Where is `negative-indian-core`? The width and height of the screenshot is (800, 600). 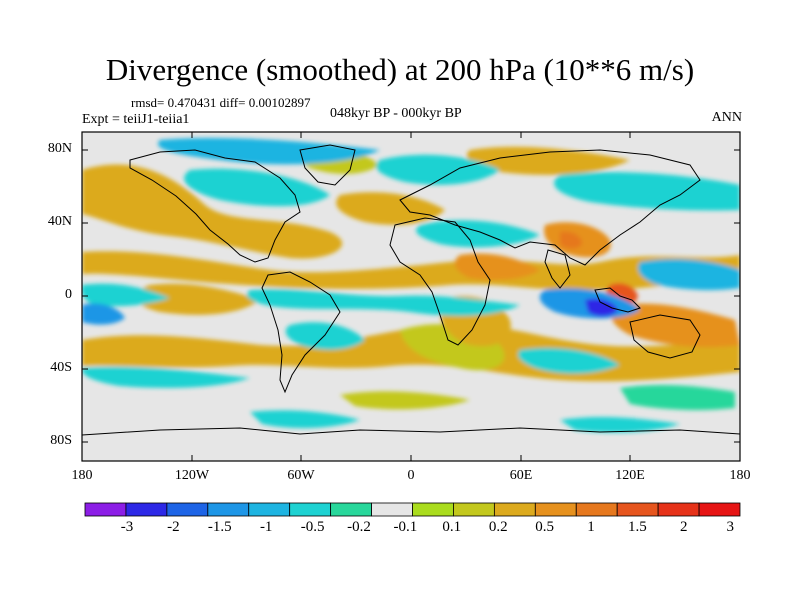
negative-indian-core is located at coordinates (601, 307).